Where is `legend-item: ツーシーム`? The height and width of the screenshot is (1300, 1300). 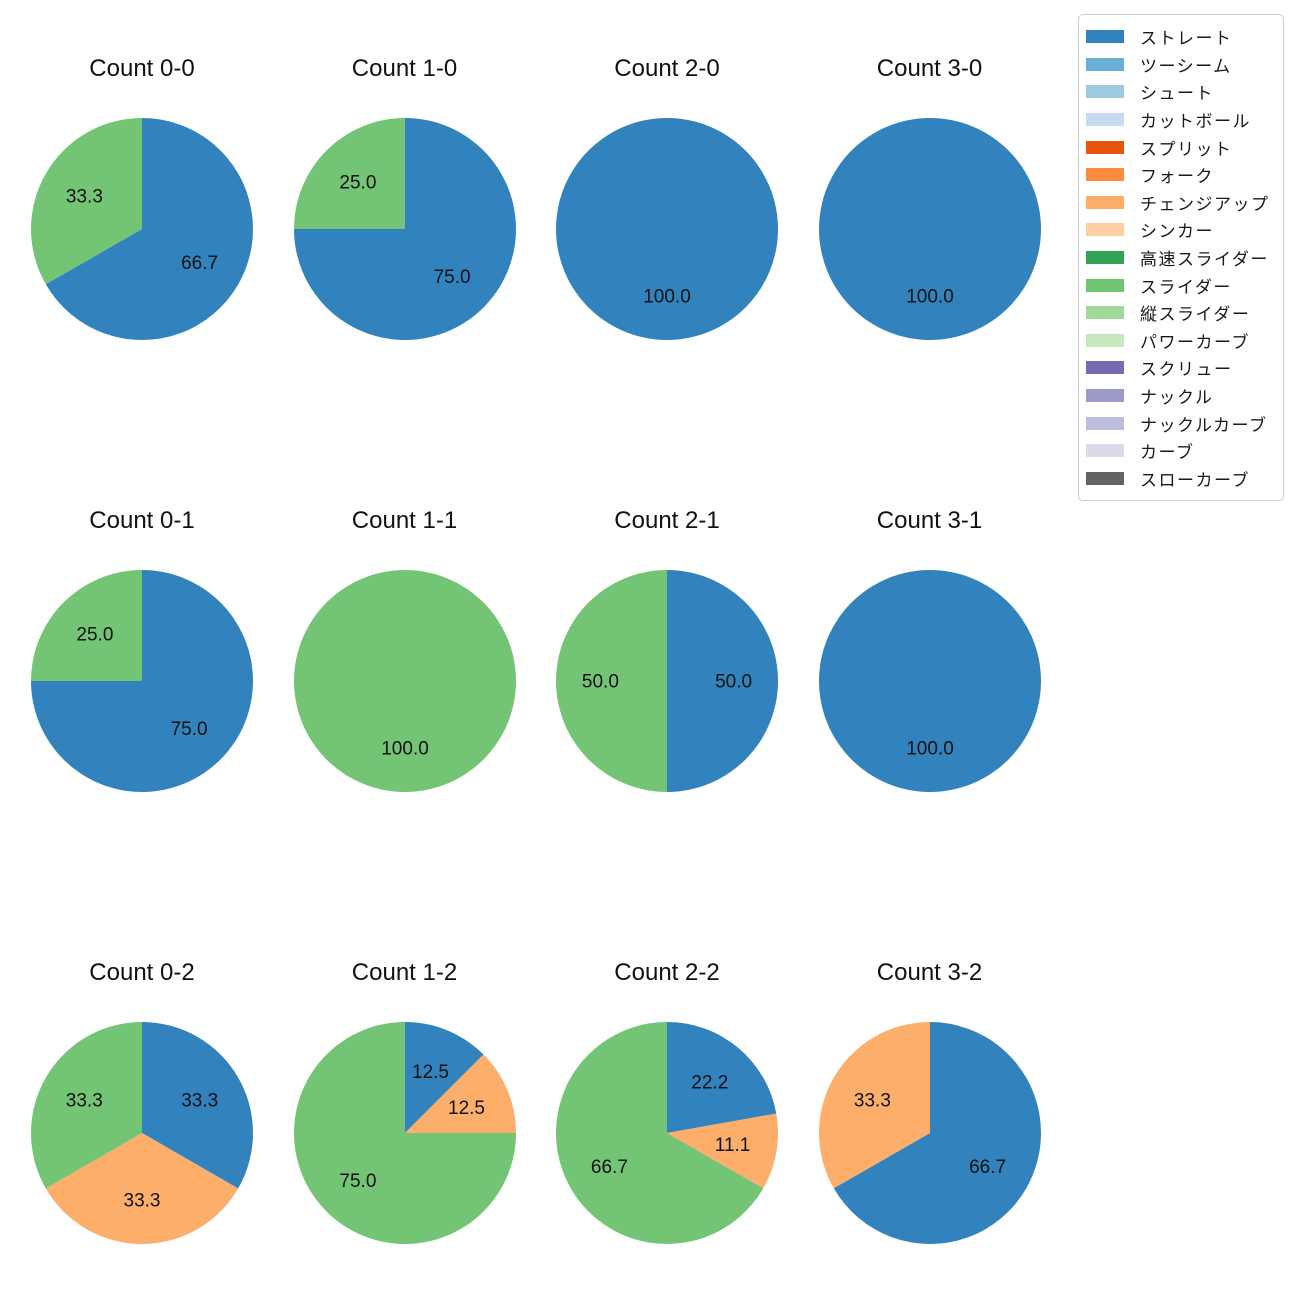 legend-item: ツーシーム is located at coordinates (1180, 65).